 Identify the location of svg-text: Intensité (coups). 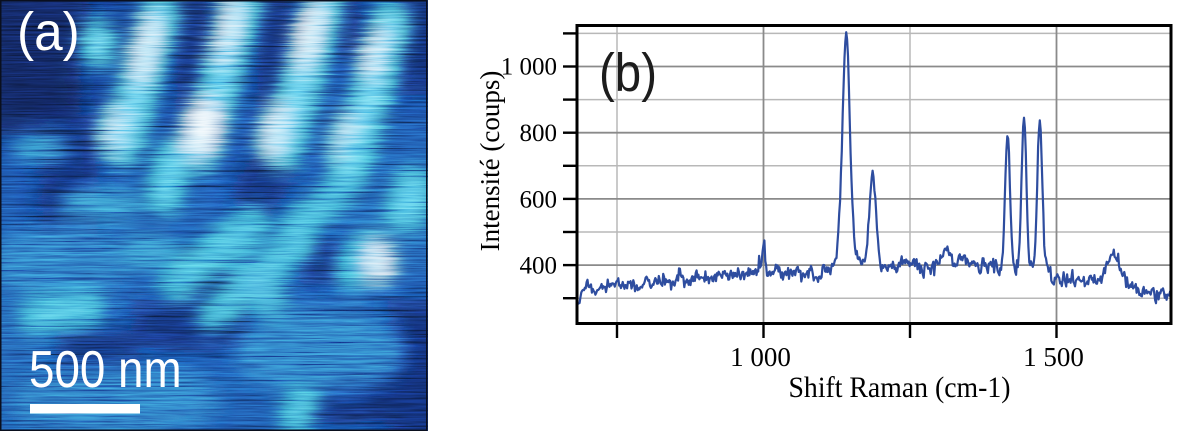
(490, 161).